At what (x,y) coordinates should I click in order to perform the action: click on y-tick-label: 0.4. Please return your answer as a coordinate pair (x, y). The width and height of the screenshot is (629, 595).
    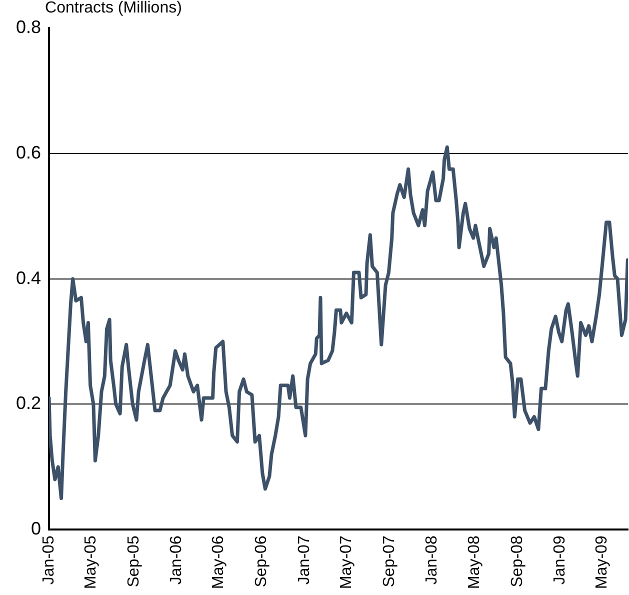
    Looking at the image, I should click on (29, 278).